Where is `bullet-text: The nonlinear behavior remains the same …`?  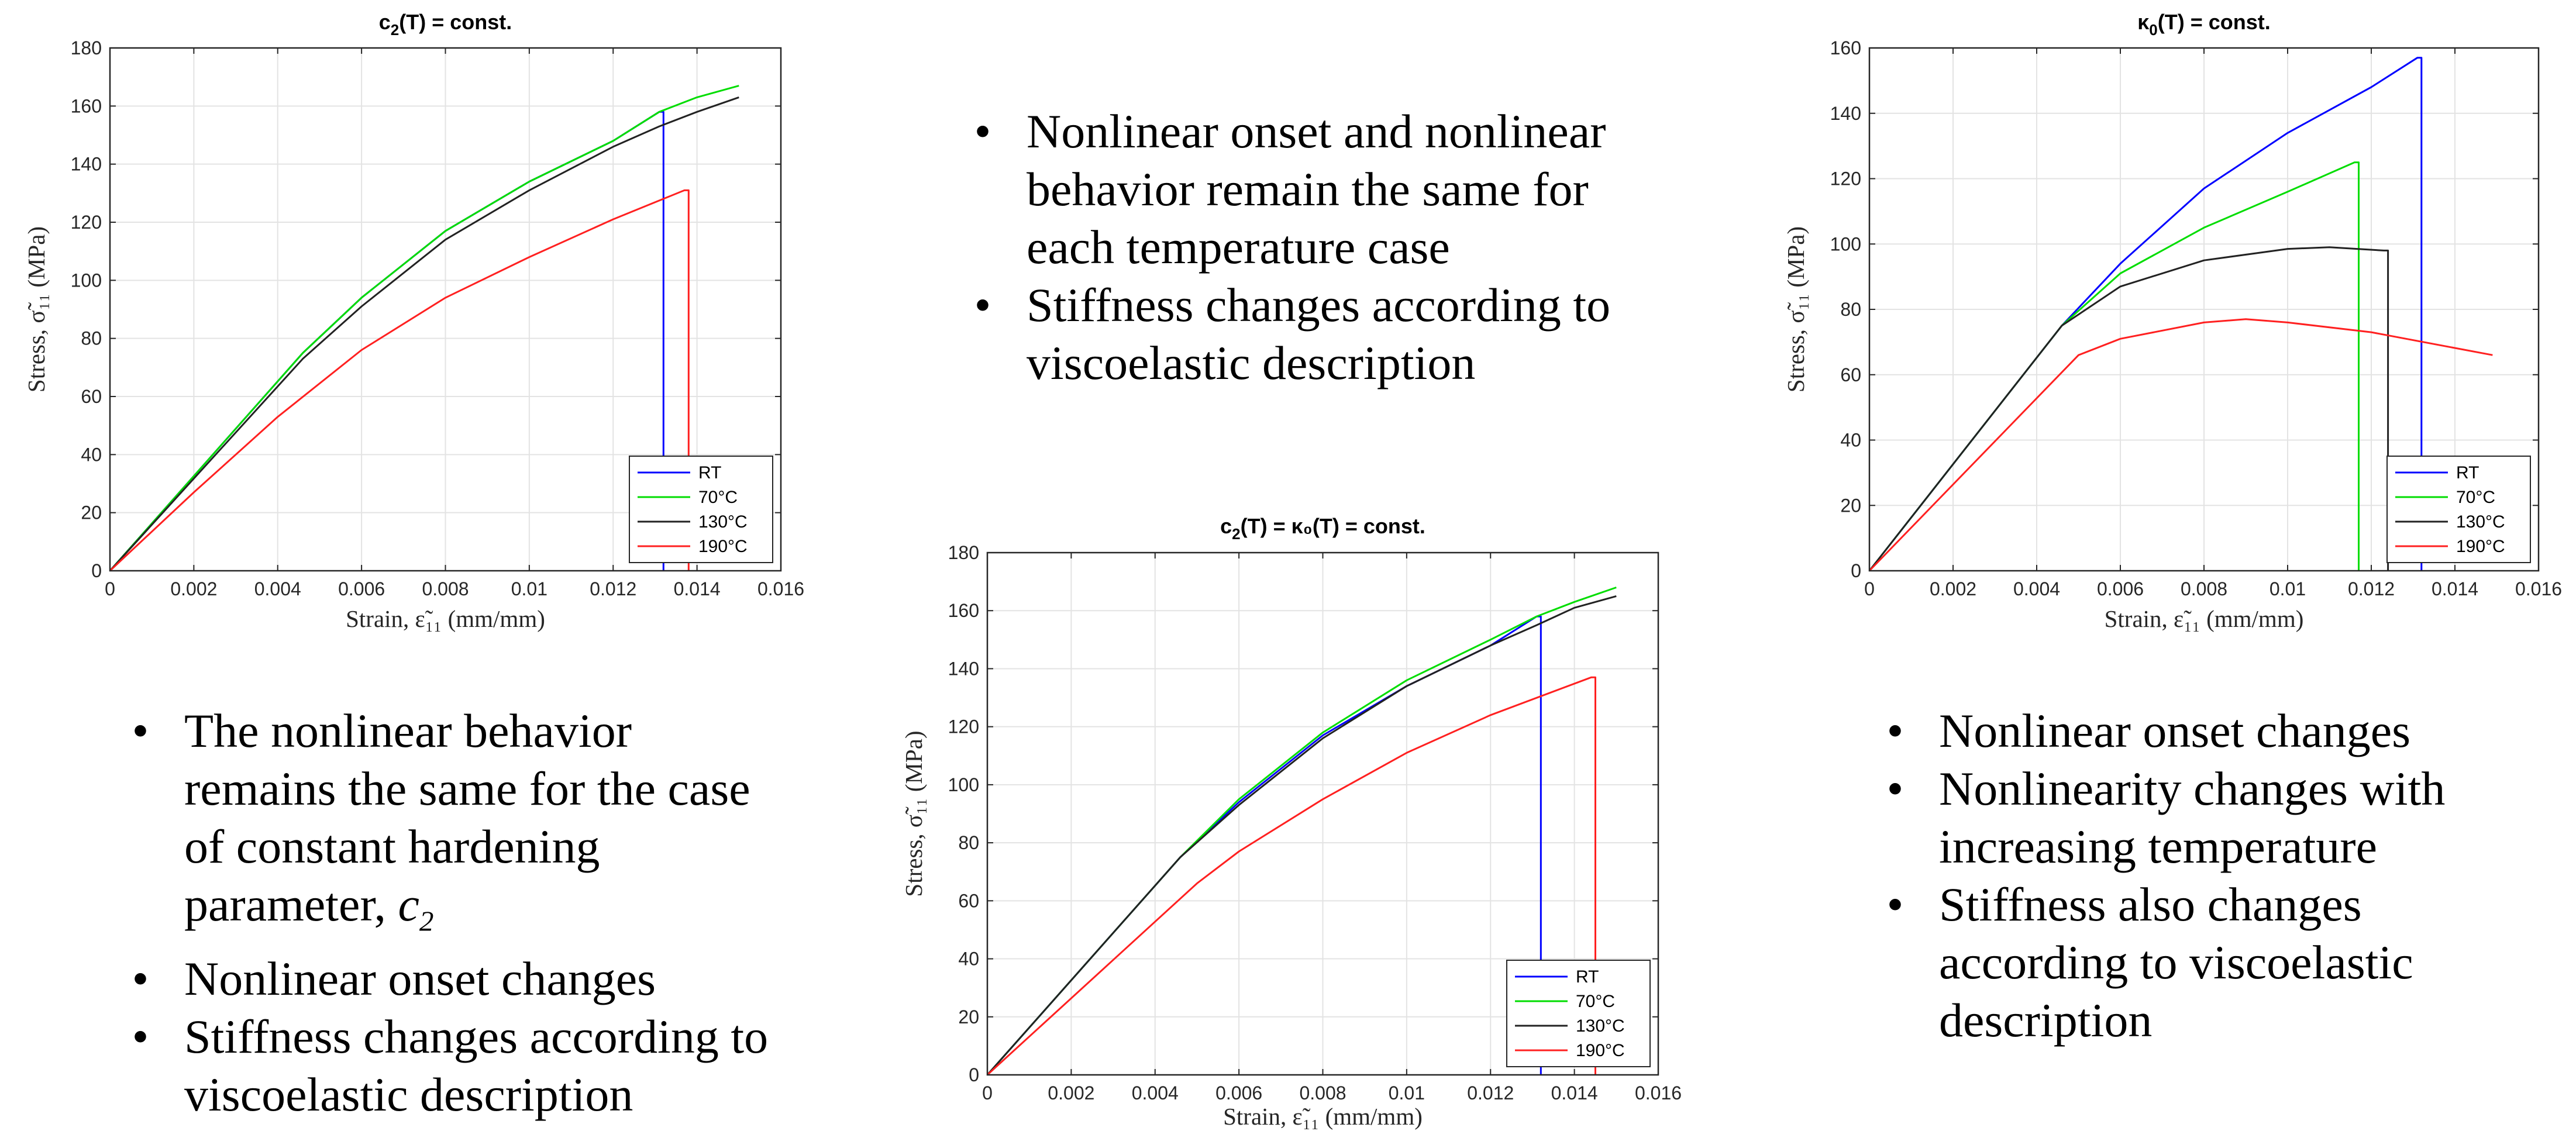
bullet-text: The nonlinear behavior remains the same … is located at coordinates (467, 817).